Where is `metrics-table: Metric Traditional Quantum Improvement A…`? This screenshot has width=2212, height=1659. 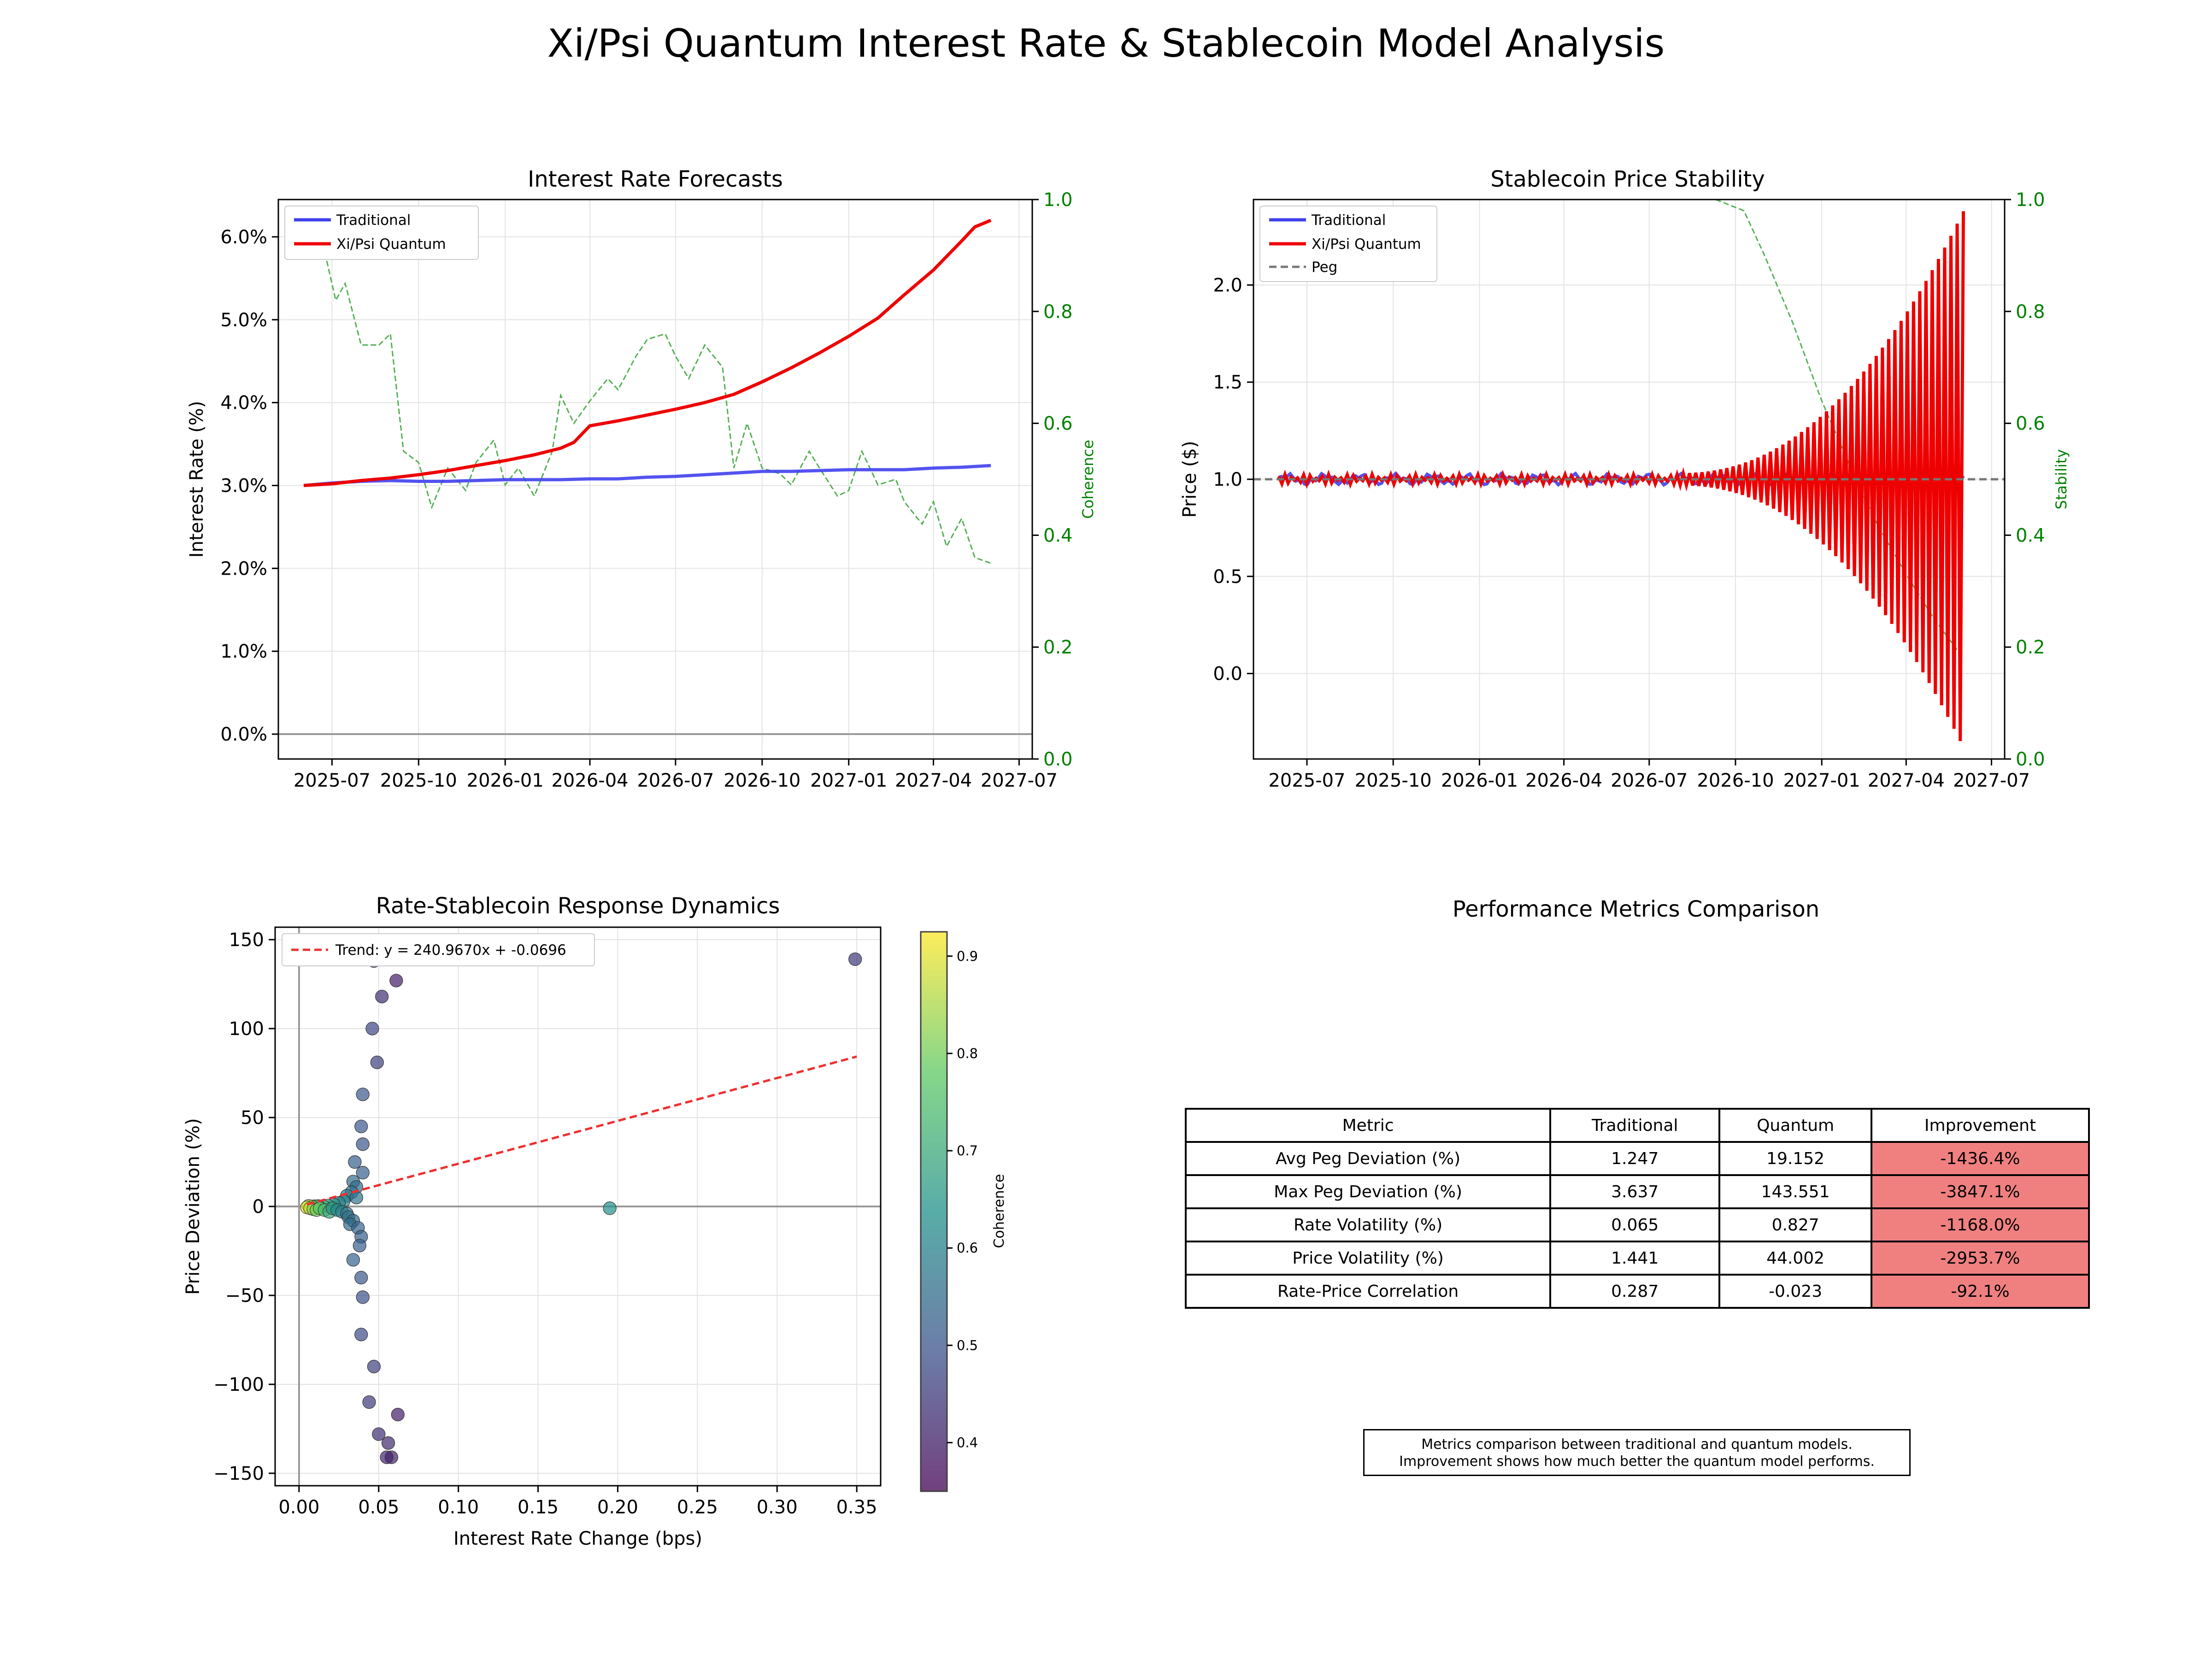 metrics-table: Metric Traditional Quantum Improvement A… is located at coordinates (1637, 1208).